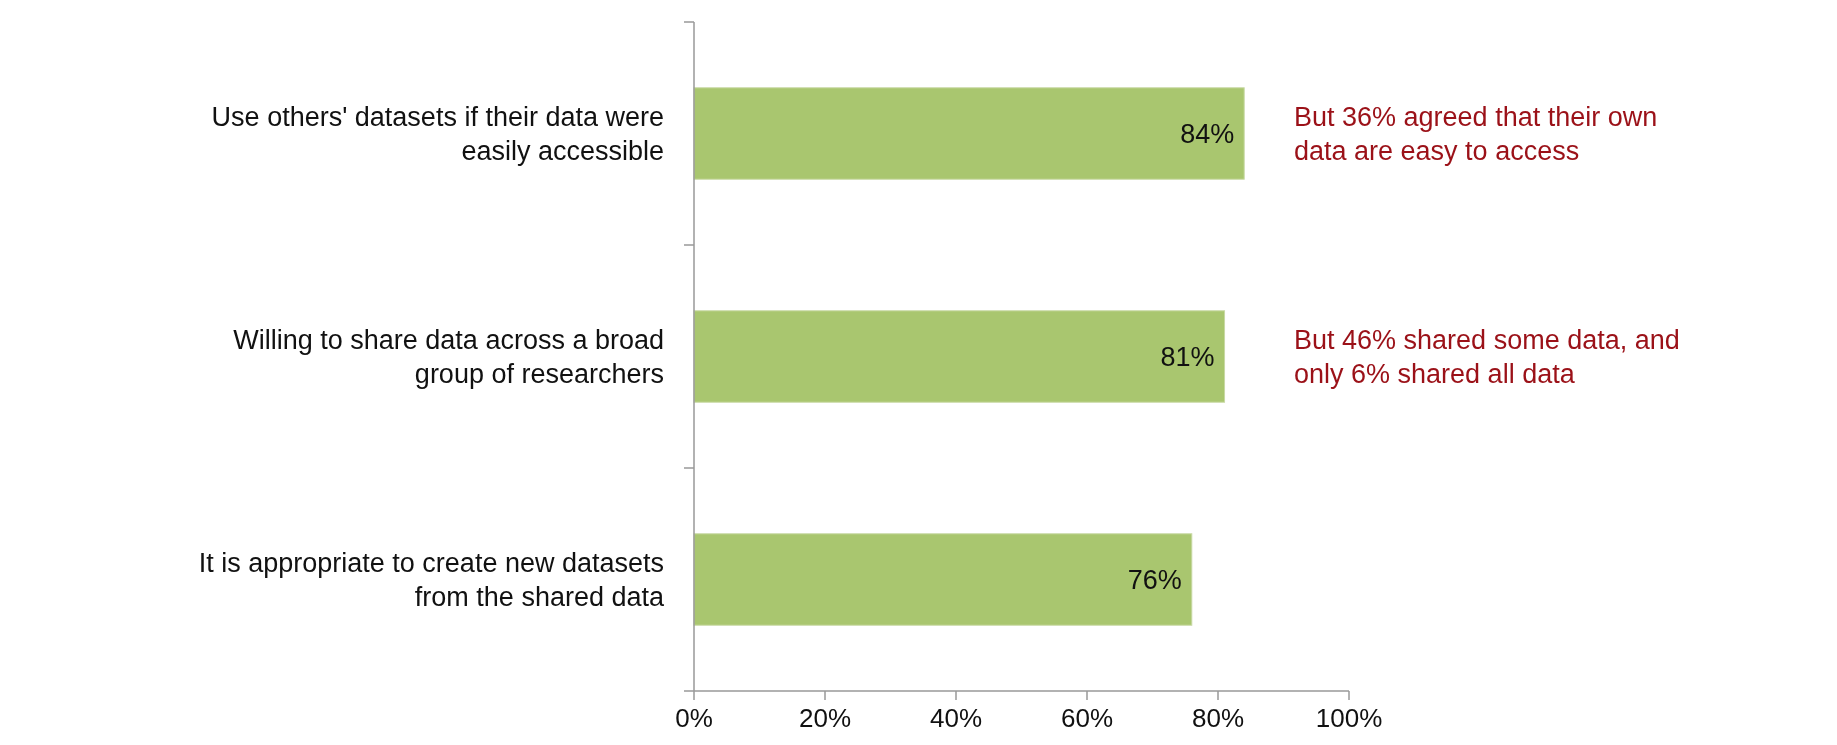  I want to click on x-tick-label: 0%, so click(694, 718).